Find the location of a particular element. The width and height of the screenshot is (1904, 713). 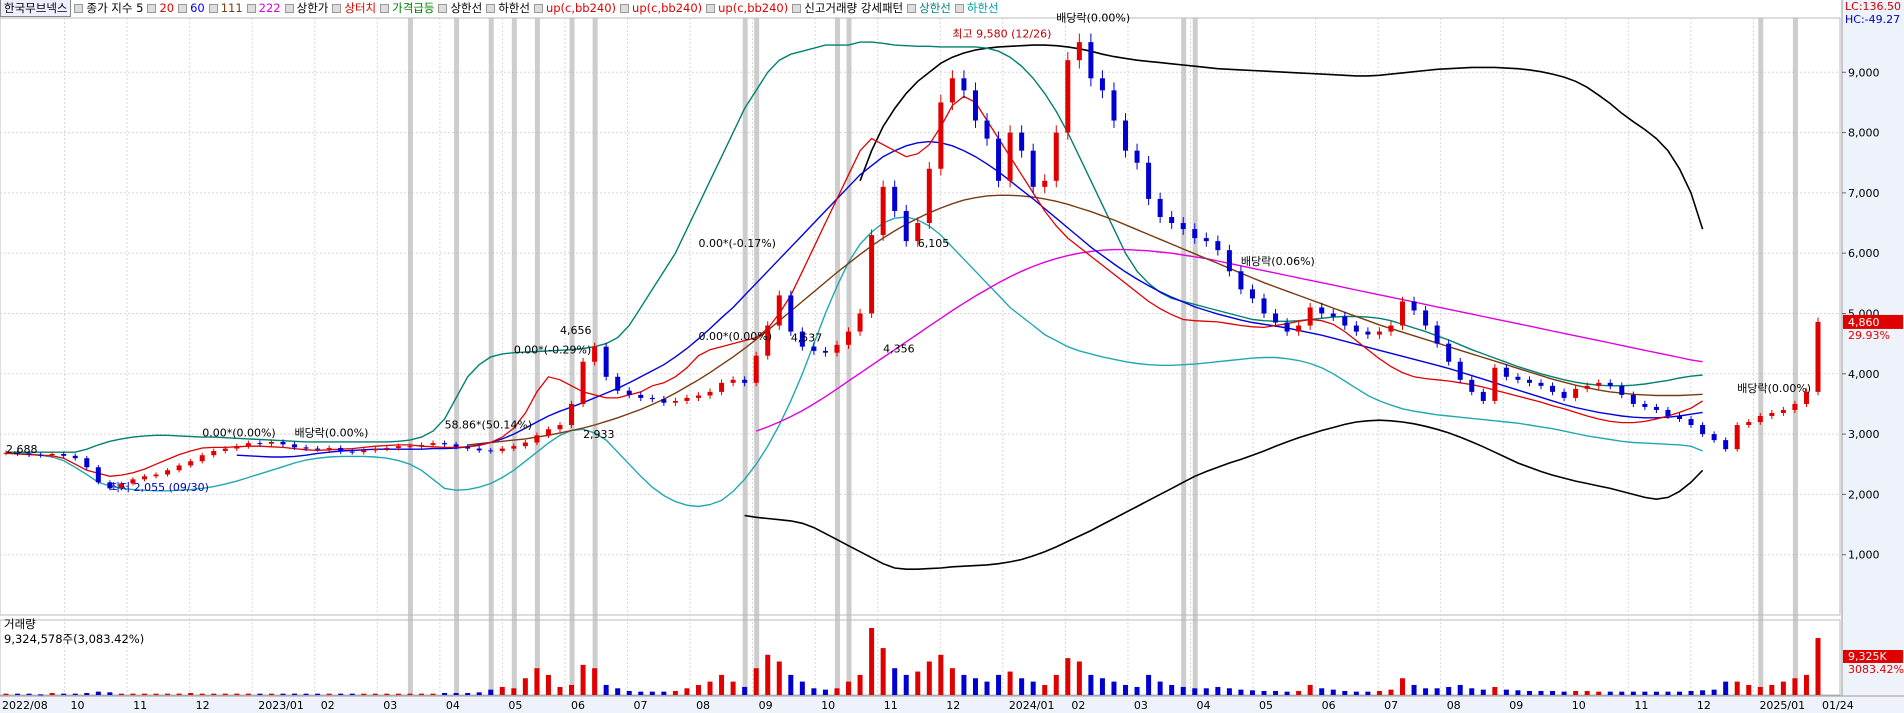

last-price-tag is located at coordinates (1873, 321).